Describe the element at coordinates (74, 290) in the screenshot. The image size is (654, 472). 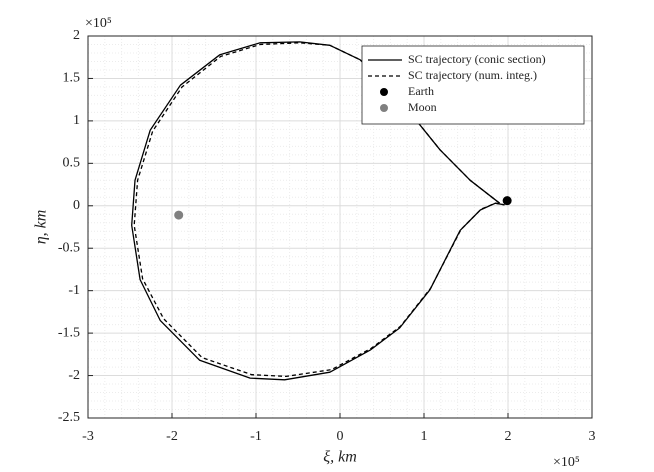
I see `y-tick-label: -1` at that location.